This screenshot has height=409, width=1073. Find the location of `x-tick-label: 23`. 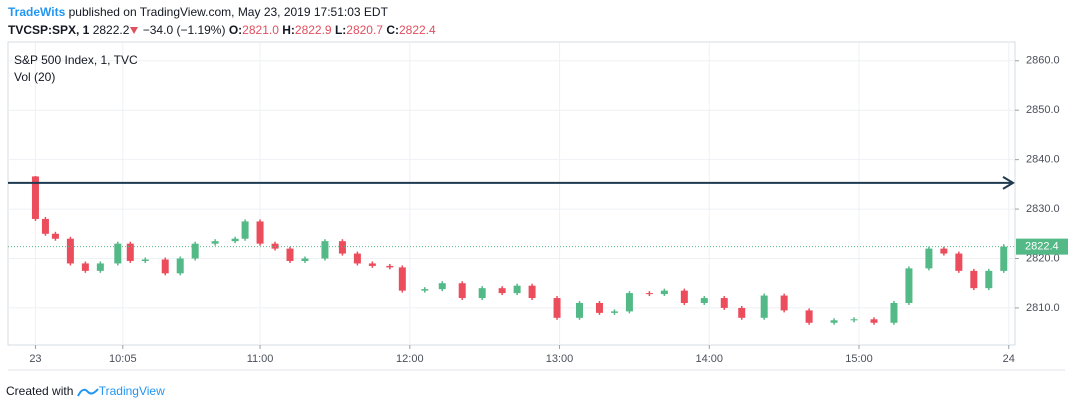

x-tick-label: 23 is located at coordinates (35, 359).